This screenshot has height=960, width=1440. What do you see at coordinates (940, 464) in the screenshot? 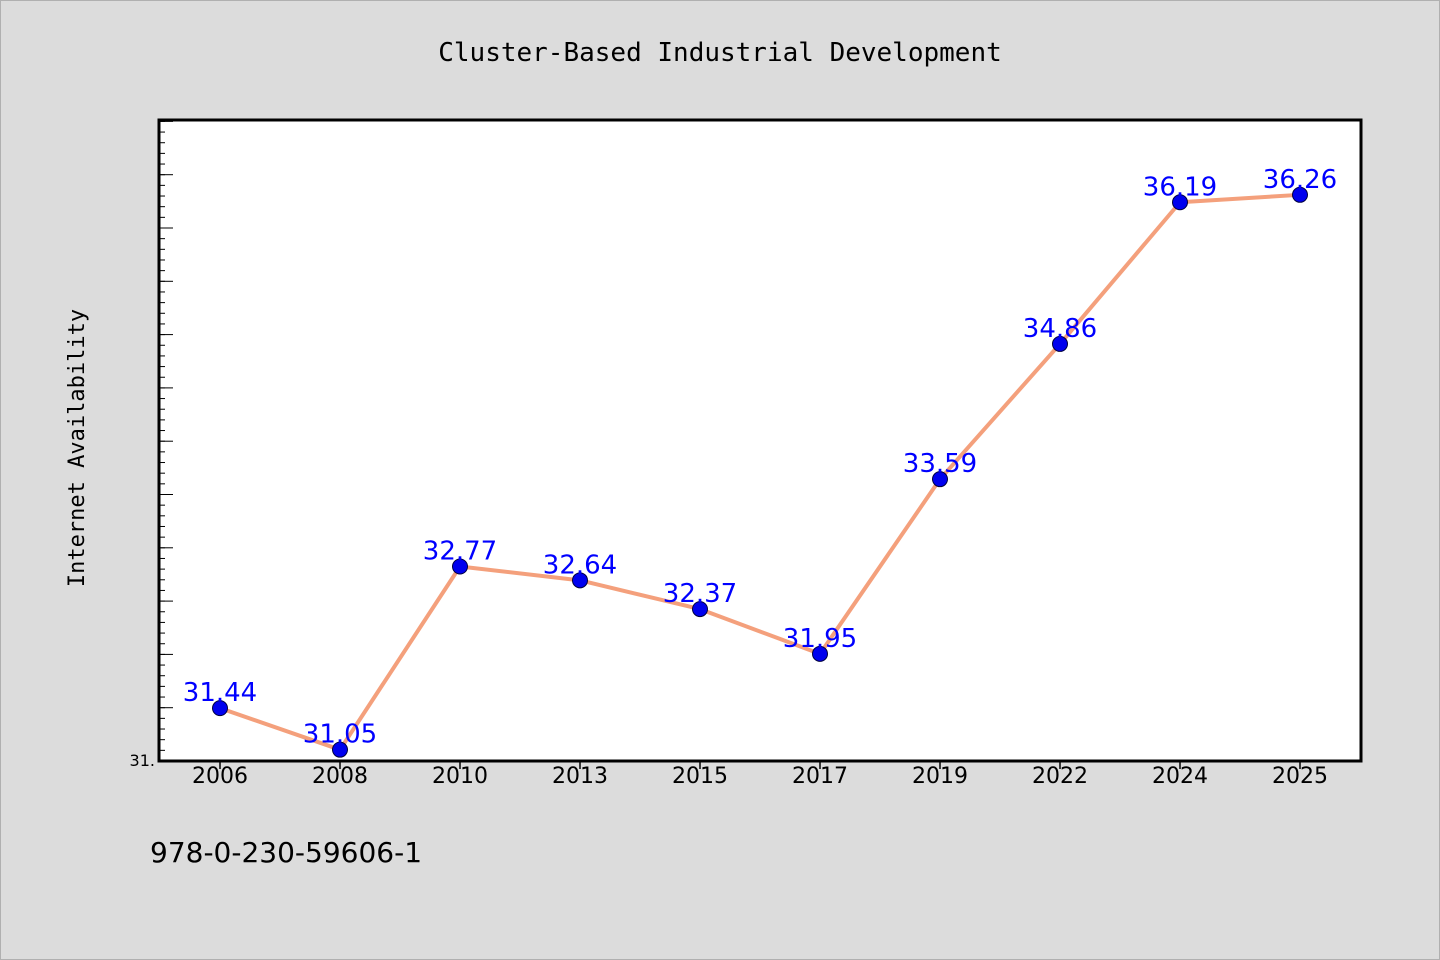
I see `data-label: 33.59` at bounding box center [940, 464].